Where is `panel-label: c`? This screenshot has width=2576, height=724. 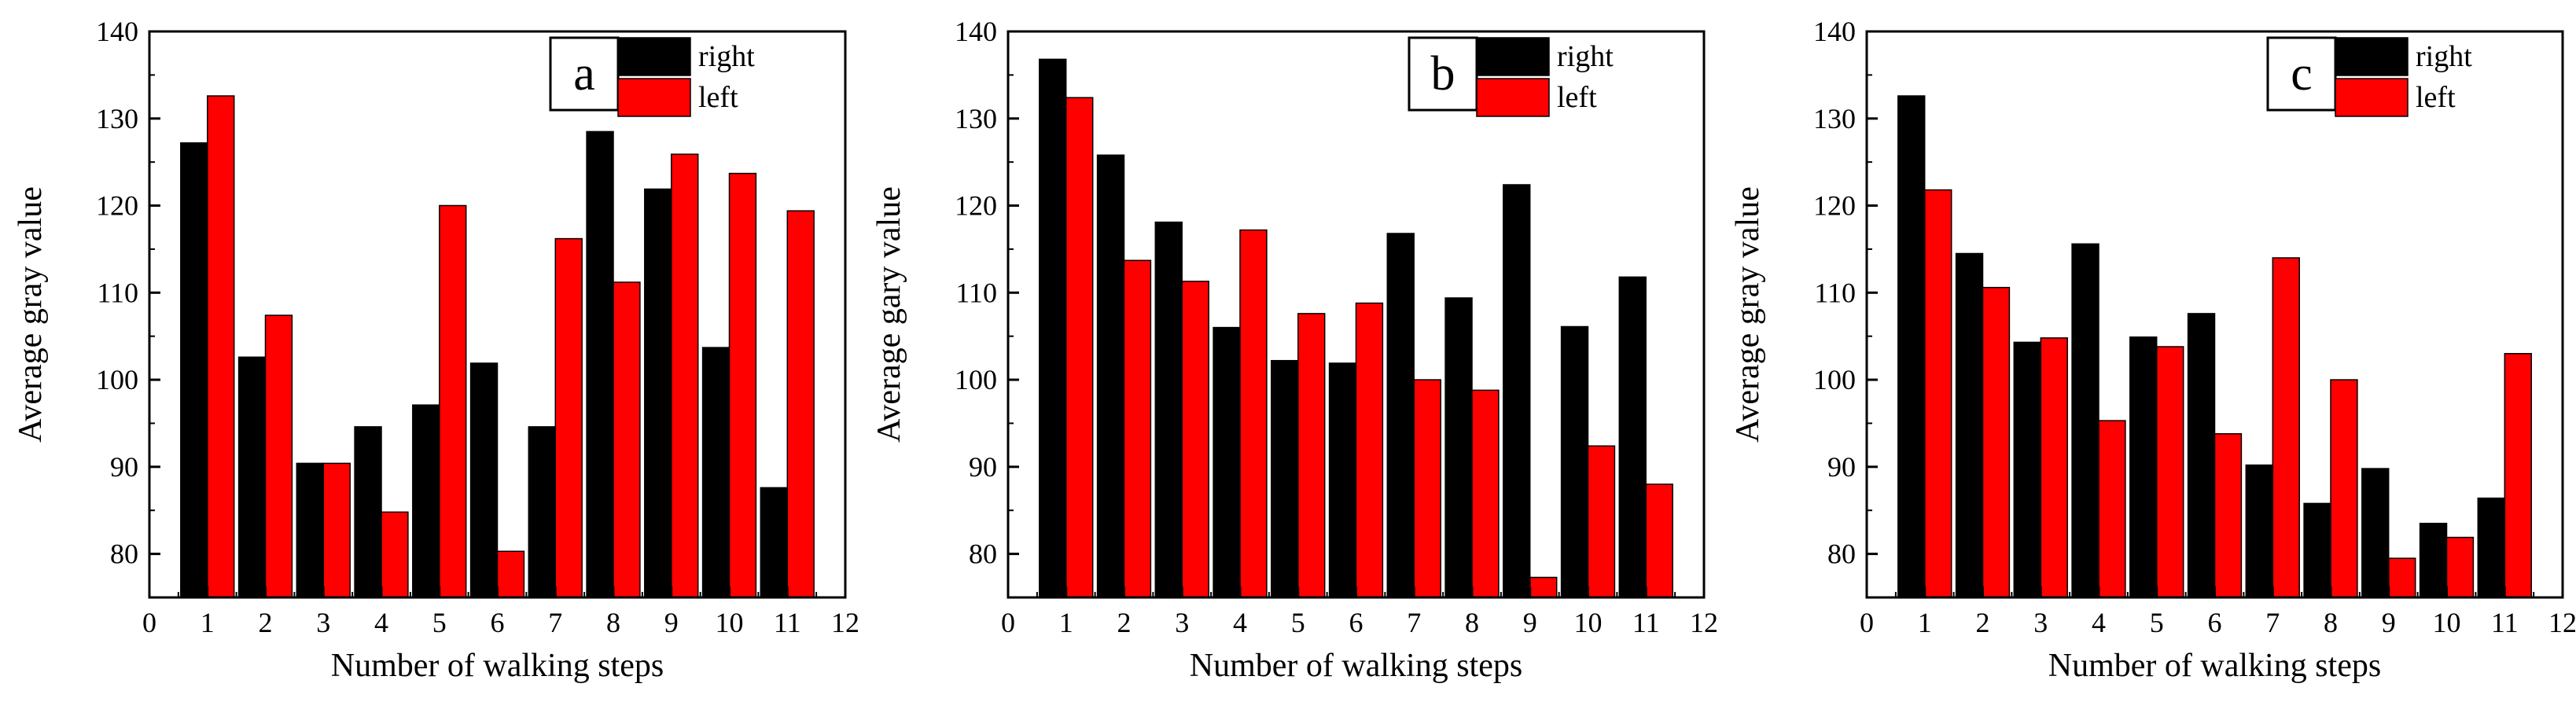
panel-label: c is located at coordinates (2302, 74).